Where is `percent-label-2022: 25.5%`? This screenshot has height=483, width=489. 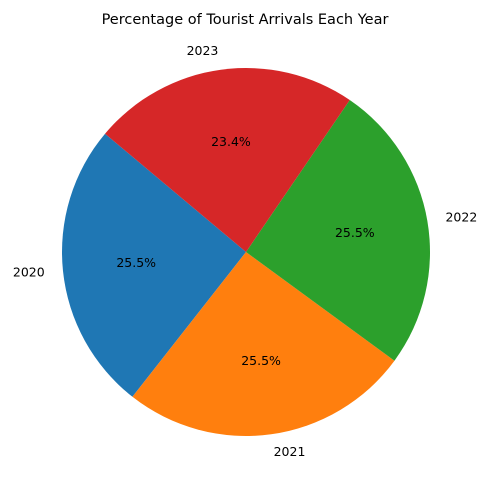 percent-label-2022: 25.5% is located at coordinates (355, 232).